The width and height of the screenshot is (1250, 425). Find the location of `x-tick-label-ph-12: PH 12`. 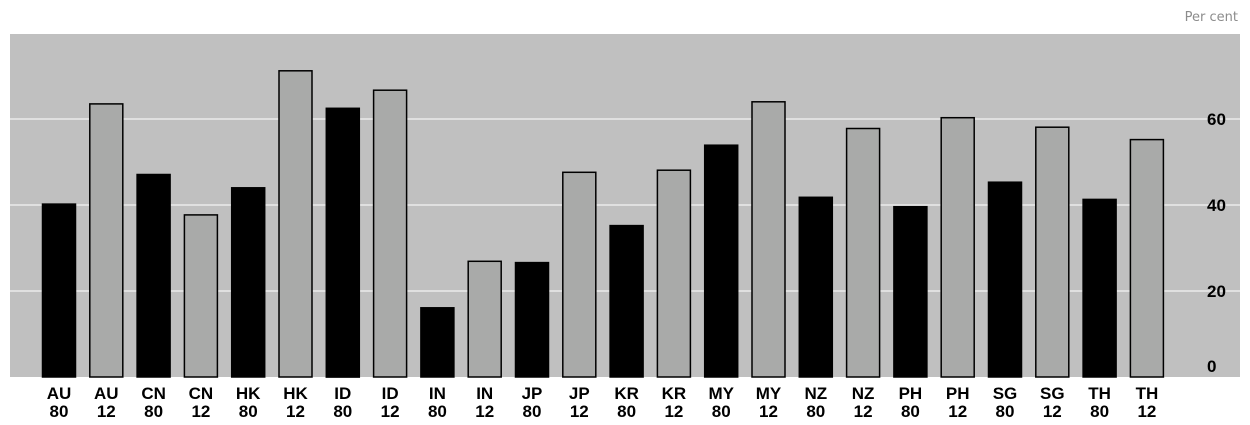

x-tick-label-ph-12: PH 12 is located at coordinates (958, 402).